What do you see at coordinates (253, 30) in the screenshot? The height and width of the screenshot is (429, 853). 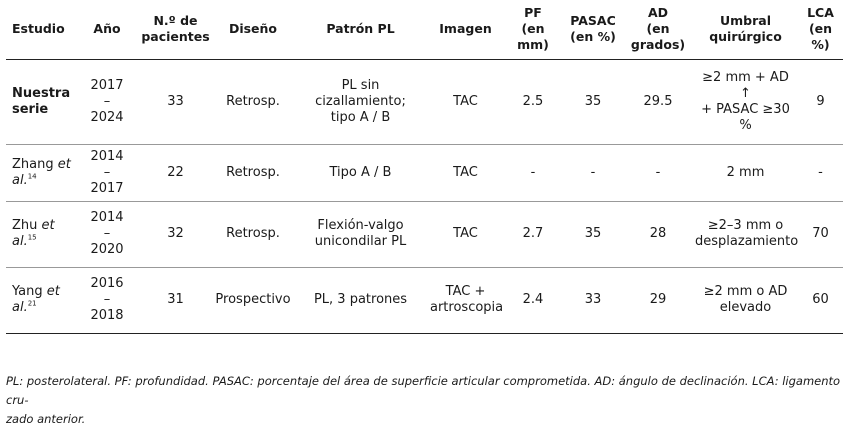 I see `header-diseno: Diseño` at bounding box center [253, 30].